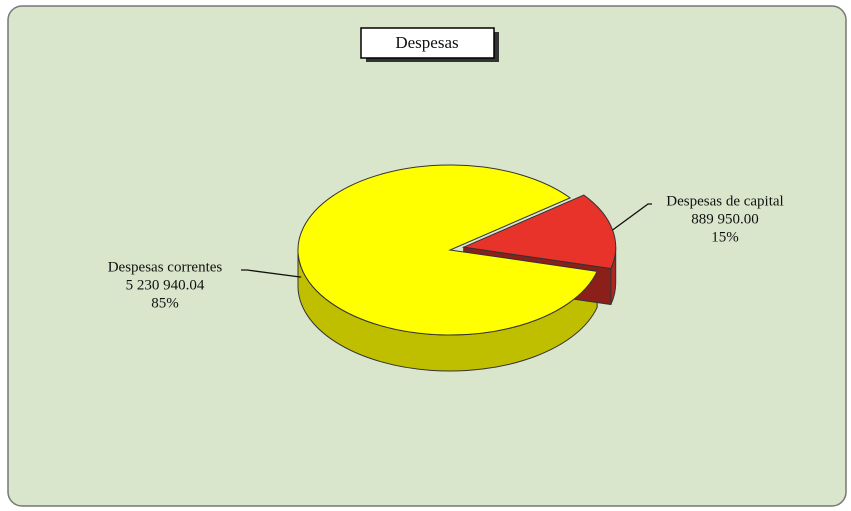  I want to click on chart-title: Despesas, so click(426, 42).